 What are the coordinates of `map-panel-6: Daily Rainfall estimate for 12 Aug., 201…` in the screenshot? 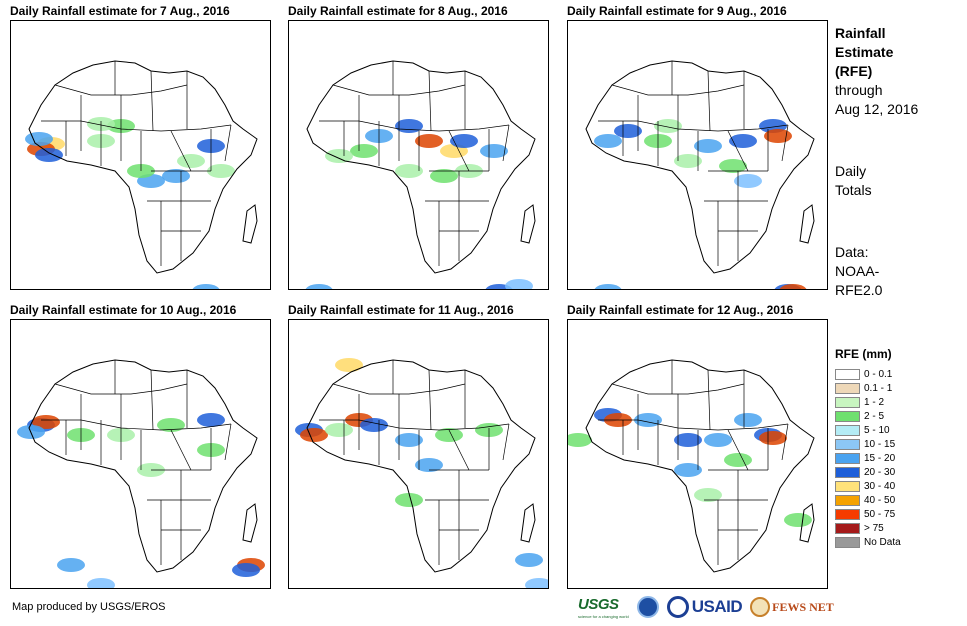 It's located at (698, 446).